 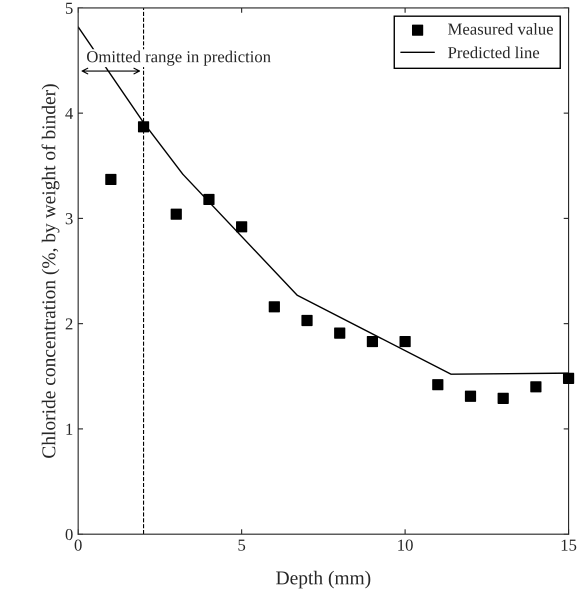 What do you see at coordinates (69, 534) in the screenshot?
I see `y-tick-label: 0` at bounding box center [69, 534].